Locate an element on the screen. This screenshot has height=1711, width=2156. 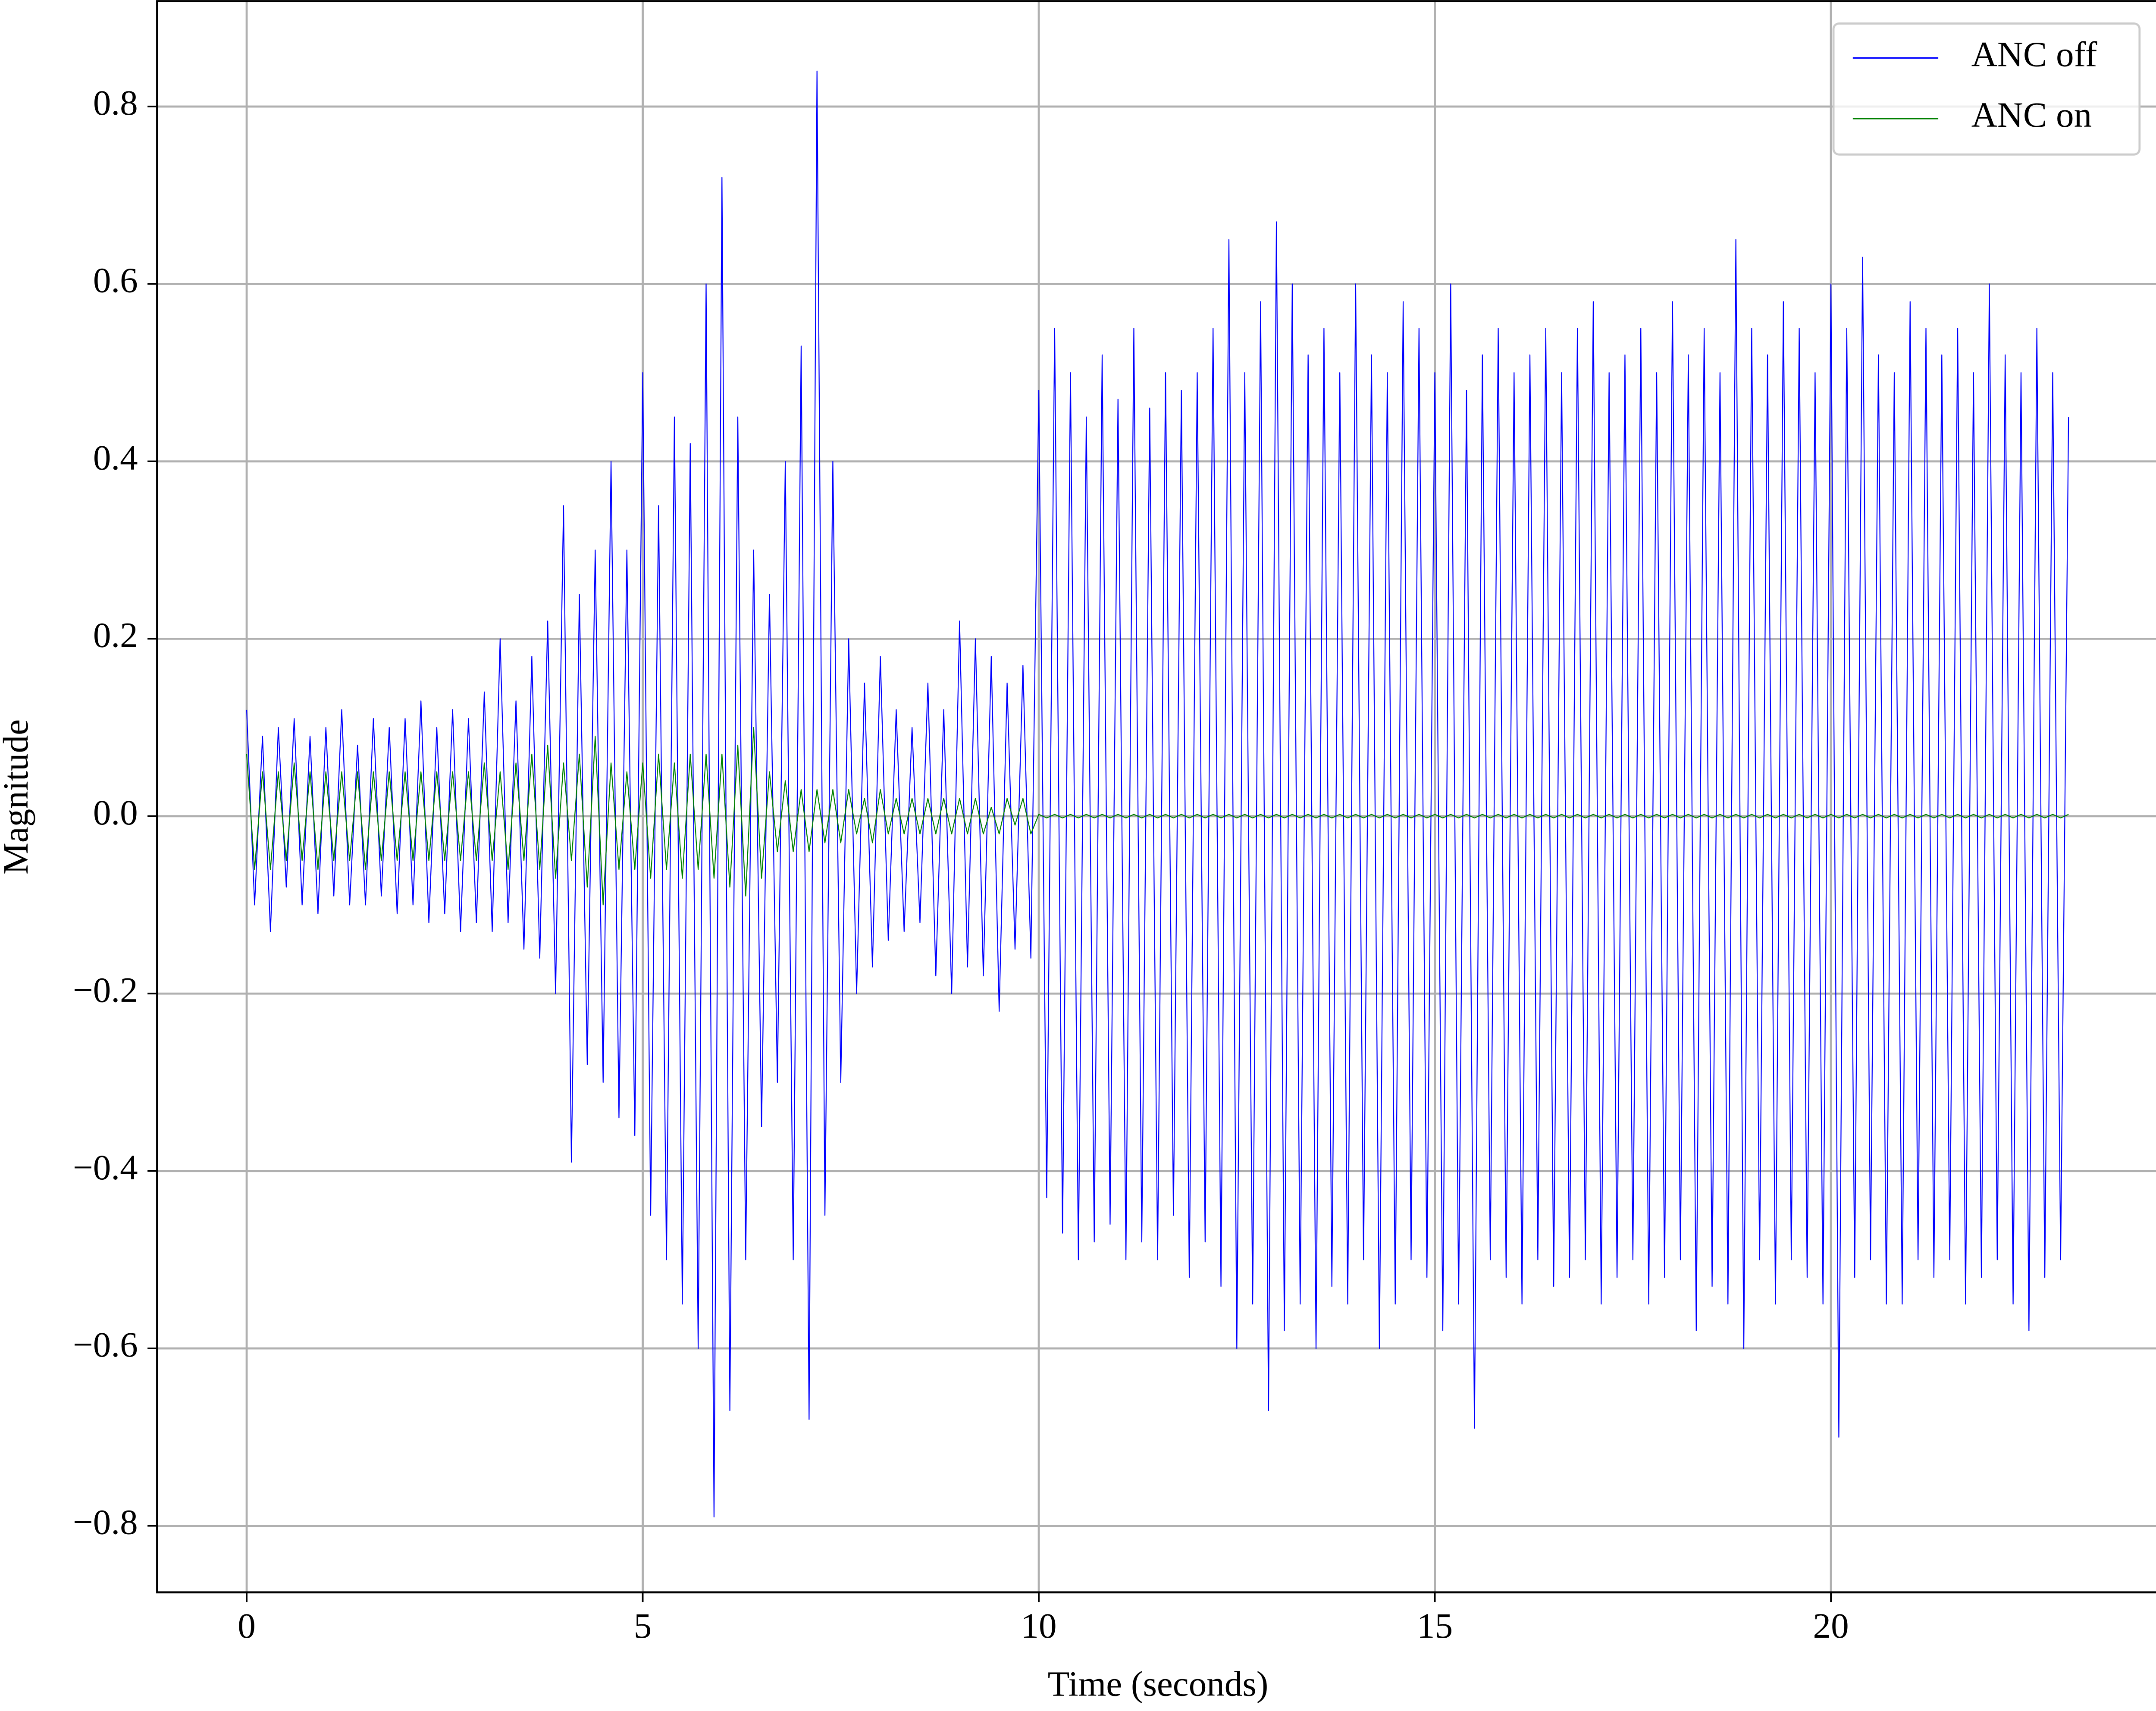
legend-box is located at coordinates (1986, 89).